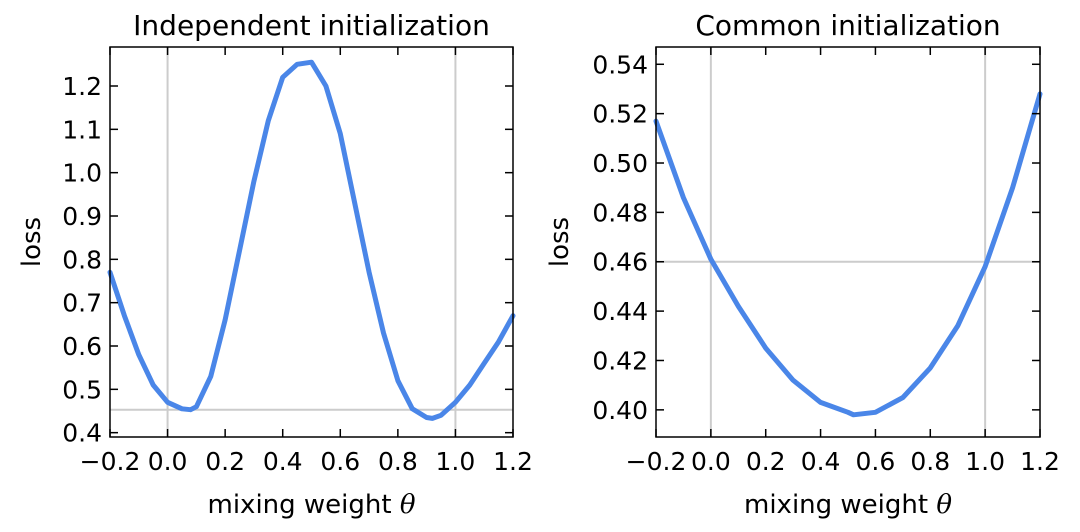 The width and height of the screenshot is (1080, 532). What do you see at coordinates (311, 25) in the screenshot?
I see `chart-title: Independent initialization` at bounding box center [311, 25].